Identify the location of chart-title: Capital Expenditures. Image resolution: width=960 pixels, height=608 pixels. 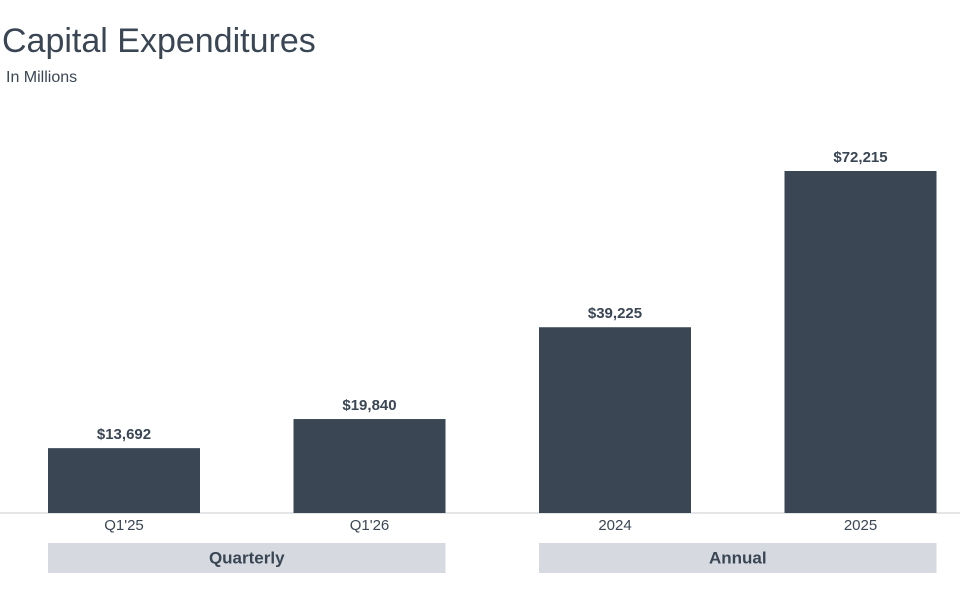
(159, 41).